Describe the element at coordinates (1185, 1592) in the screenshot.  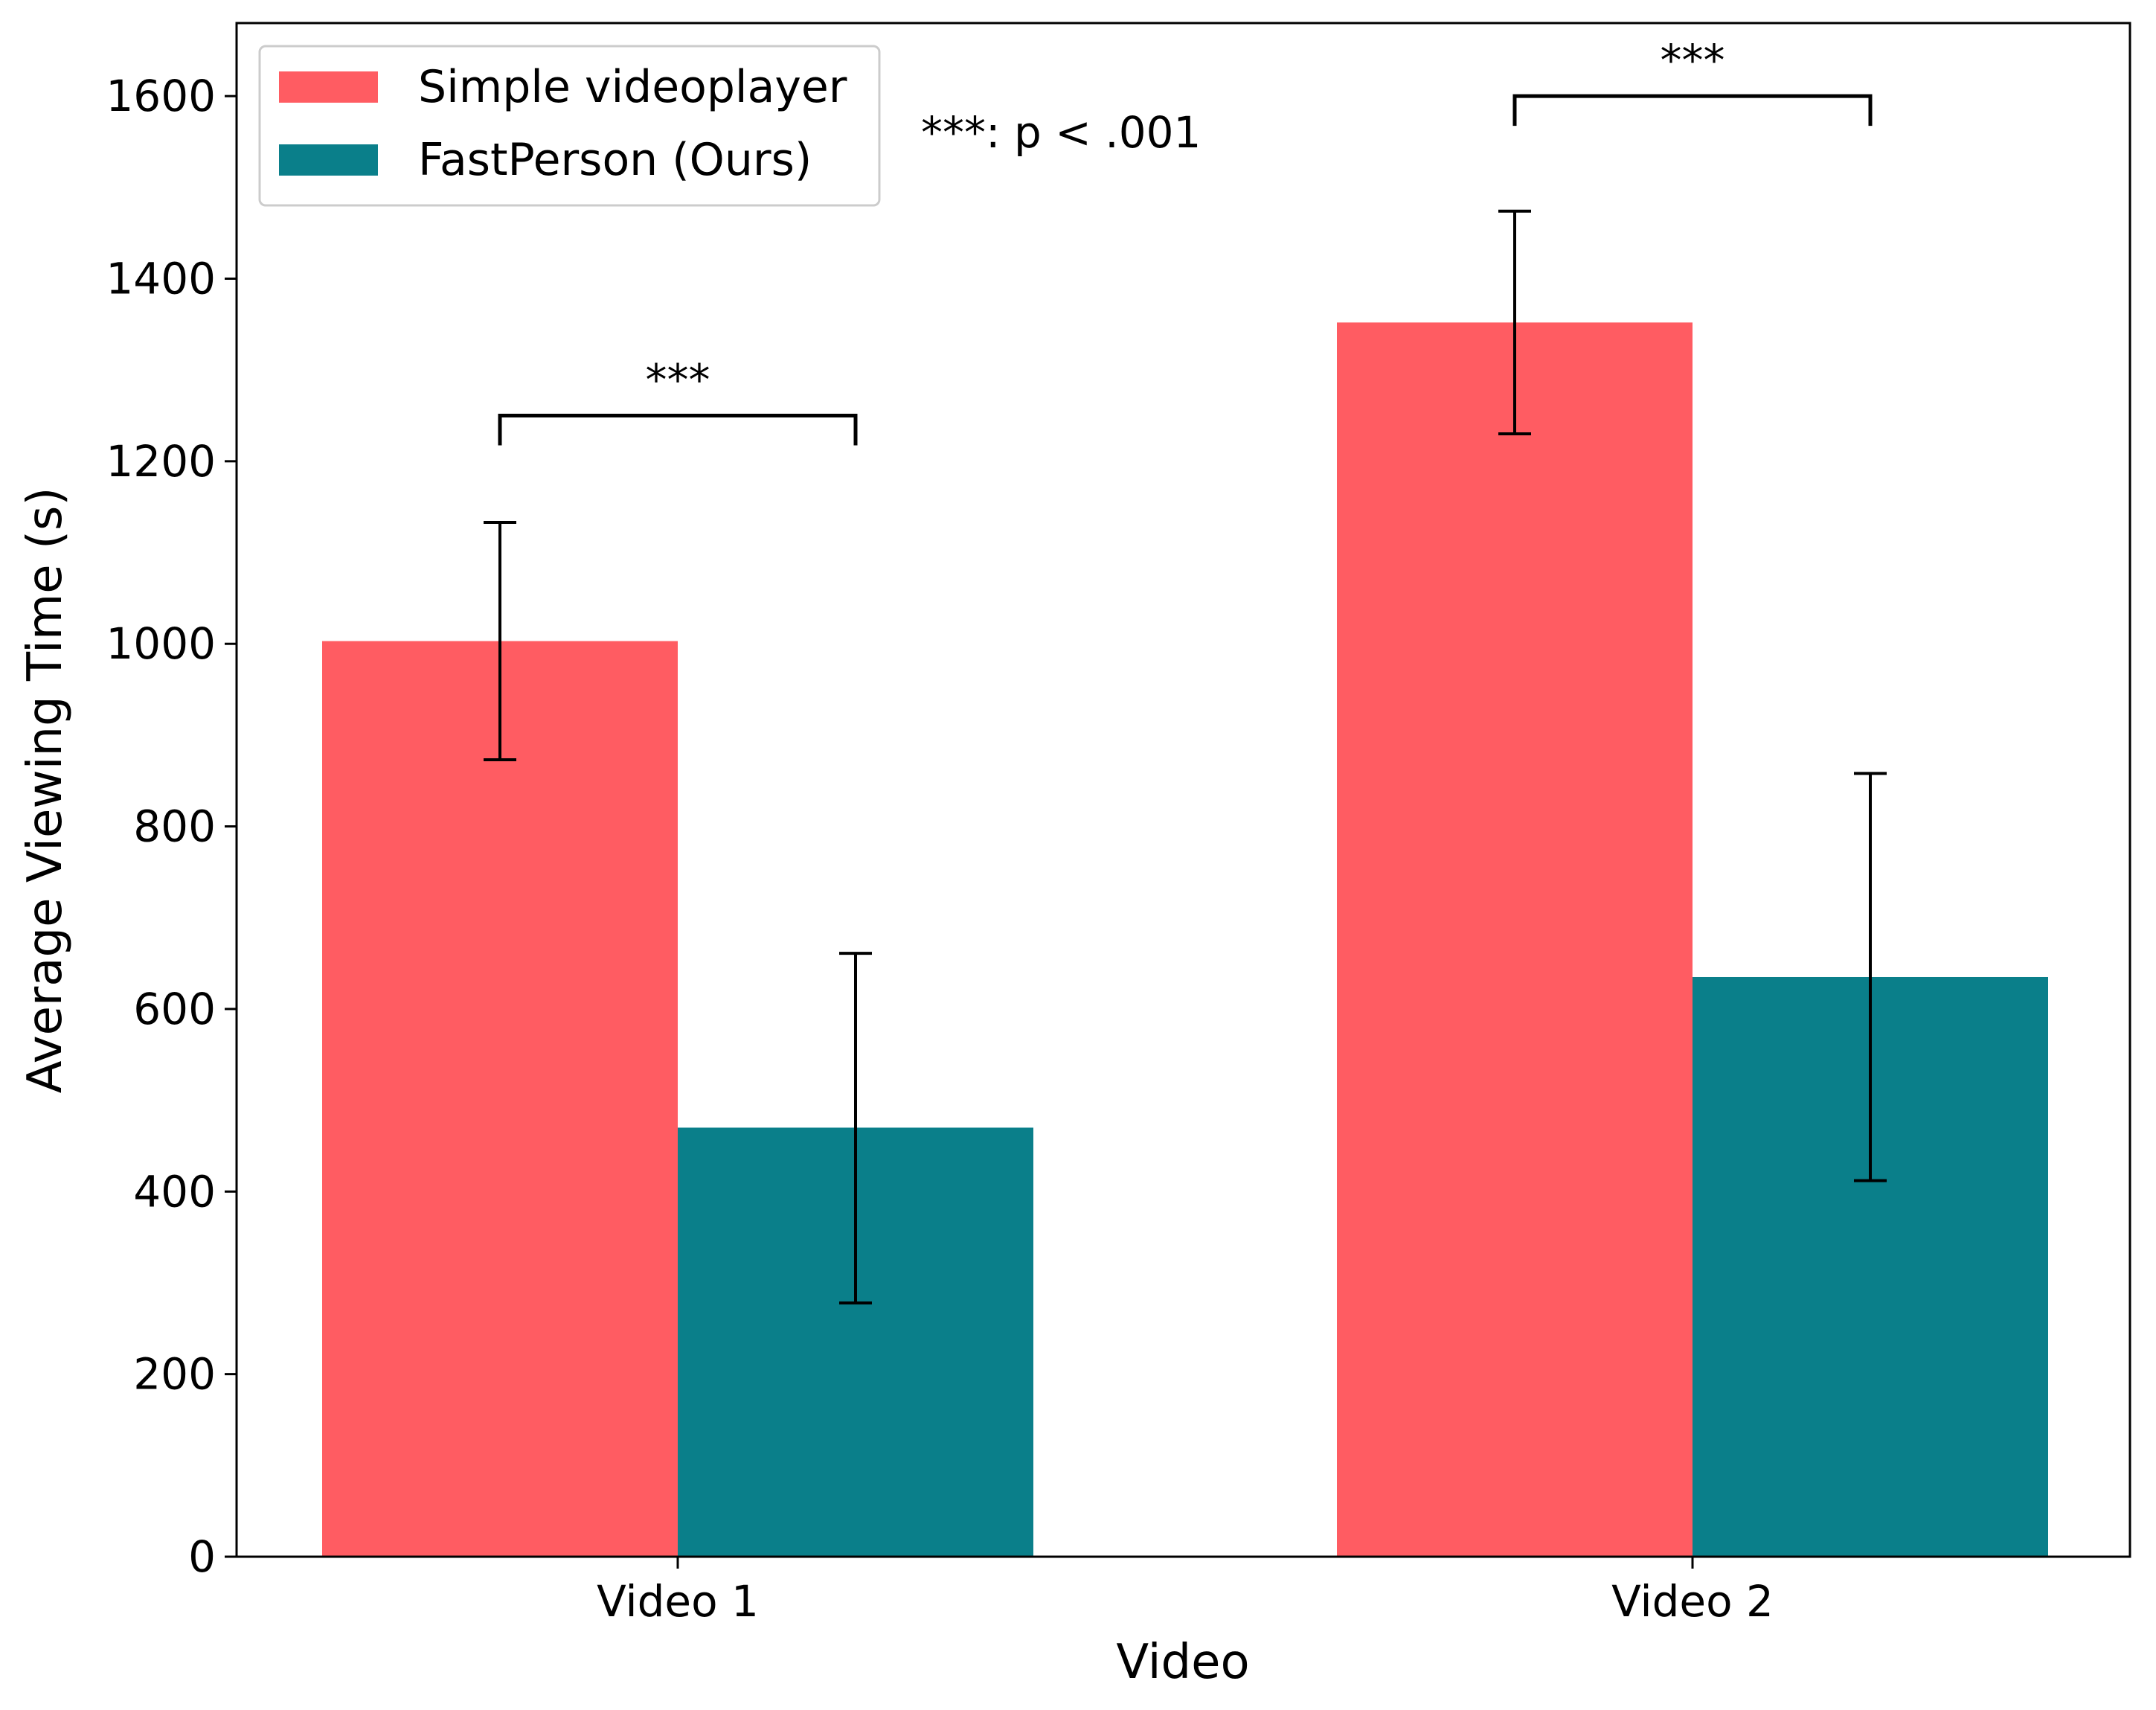
I see `x-axis-ticks: Video 1 Video 2` at that location.